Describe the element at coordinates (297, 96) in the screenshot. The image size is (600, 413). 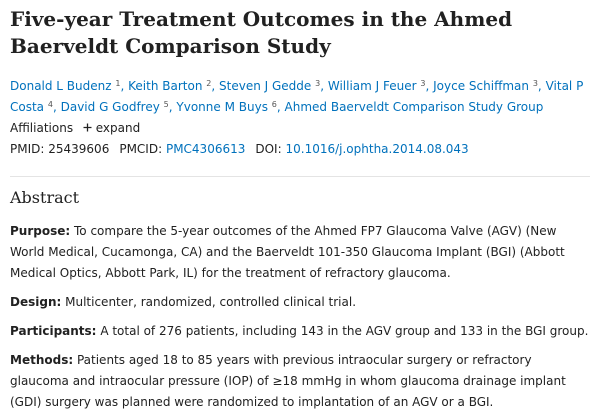
I see `author-name: Vital P Costa` at that location.